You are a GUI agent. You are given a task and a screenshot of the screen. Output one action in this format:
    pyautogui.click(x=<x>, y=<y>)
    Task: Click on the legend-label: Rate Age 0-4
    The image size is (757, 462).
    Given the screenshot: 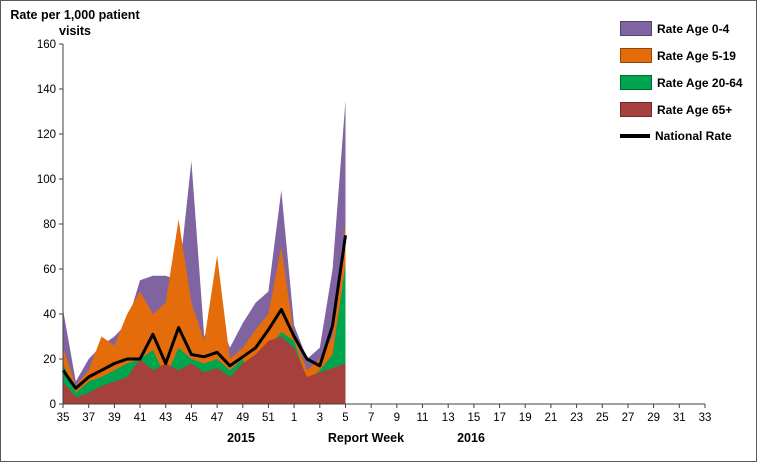 What is the action you would take?
    pyautogui.click(x=693, y=28)
    